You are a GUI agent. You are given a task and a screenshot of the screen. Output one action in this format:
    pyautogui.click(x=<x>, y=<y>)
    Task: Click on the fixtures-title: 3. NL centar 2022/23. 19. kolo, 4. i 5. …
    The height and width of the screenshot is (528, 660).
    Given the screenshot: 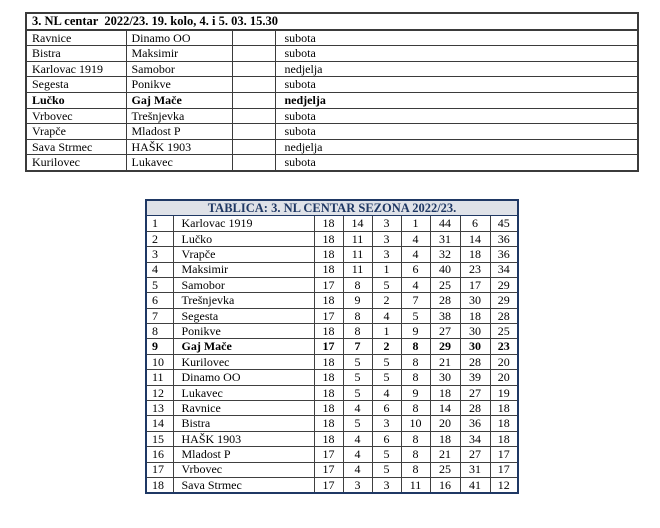 What is the action you would take?
    pyautogui.click(x=332, y=21)
    